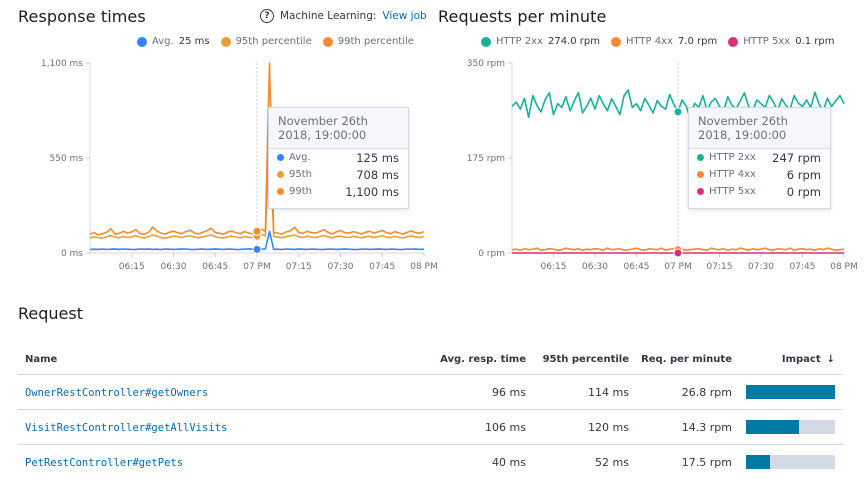  What do you see at coordinates (404, 16) in the screenshot?
I see `view-job-link: View job` at bounding box center [404, 16].